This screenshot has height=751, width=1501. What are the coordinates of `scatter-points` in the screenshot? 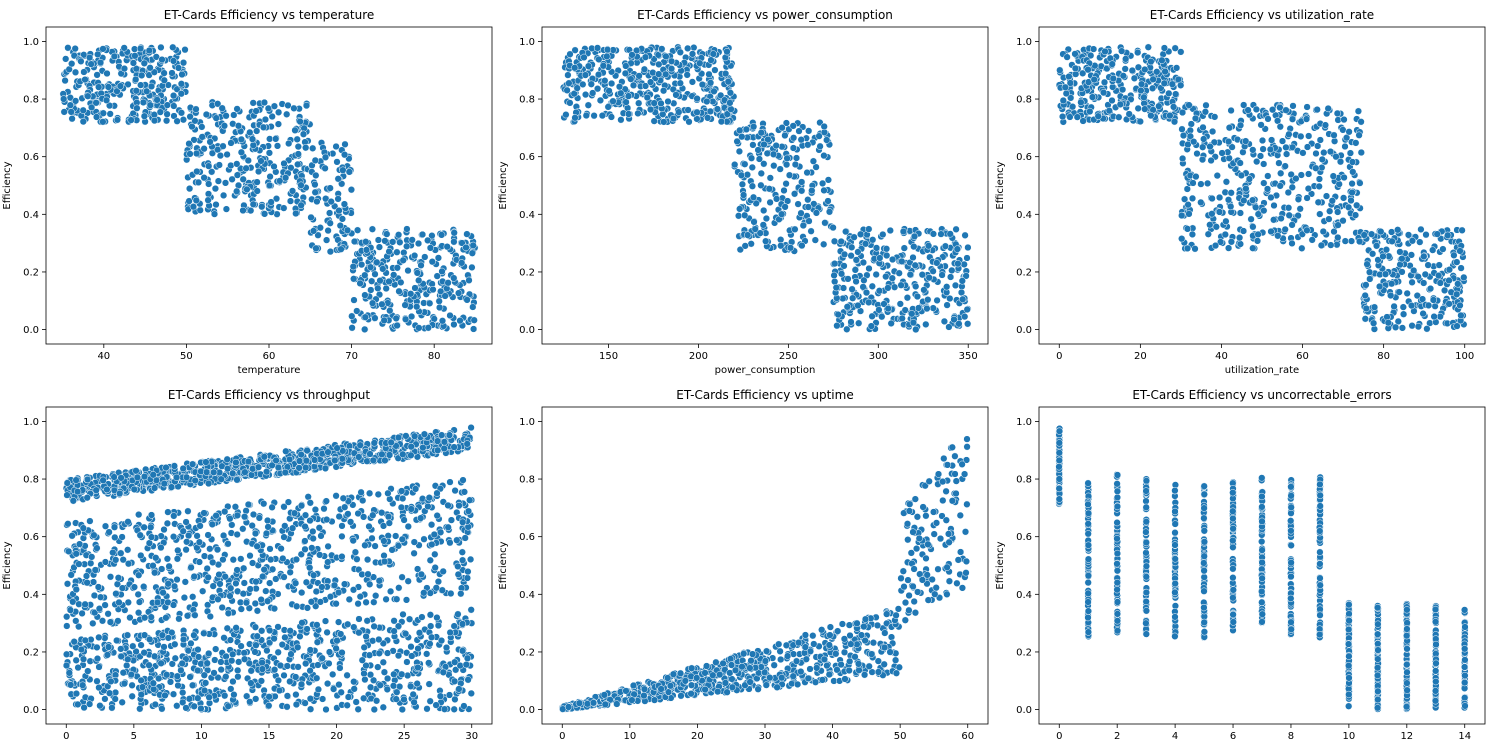 It's located at (269, 568).